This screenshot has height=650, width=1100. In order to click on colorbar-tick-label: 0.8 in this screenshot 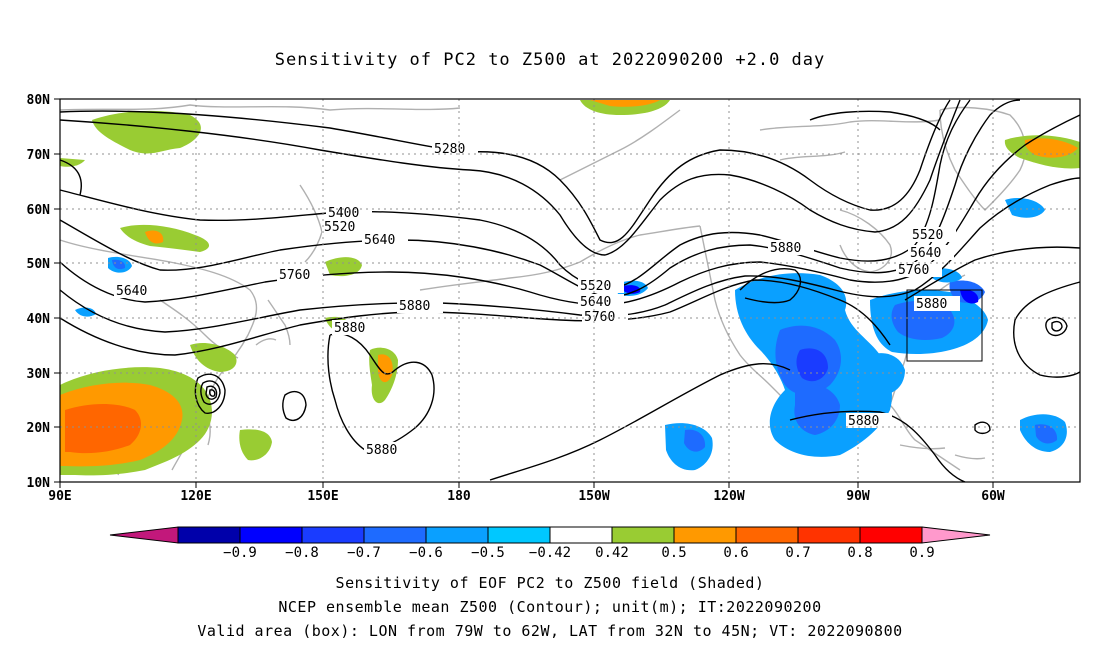, I will do `click(859, 553)`.